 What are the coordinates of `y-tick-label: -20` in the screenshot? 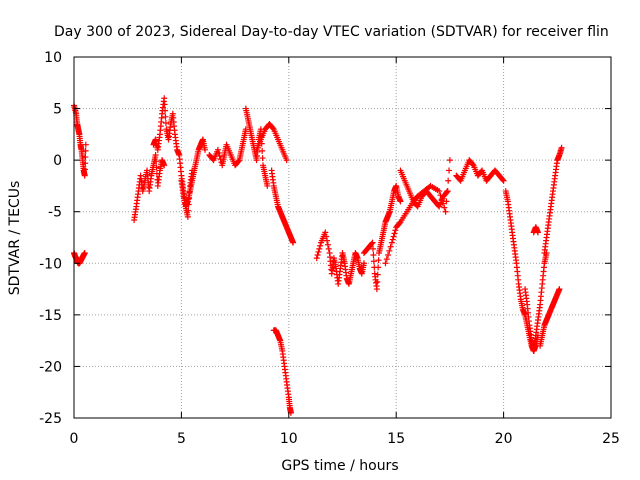 It's located at (50, 367).